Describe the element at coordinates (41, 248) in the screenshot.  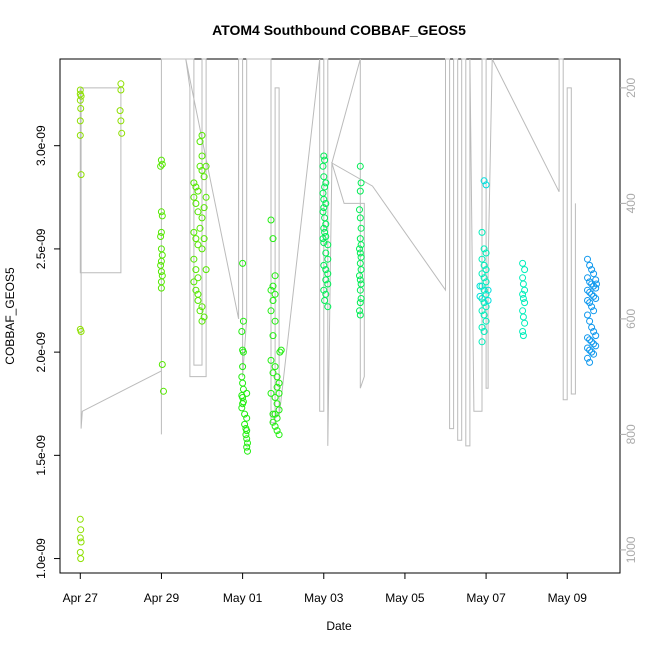
I see `y-tick-label: 2.5e-09` at that location.